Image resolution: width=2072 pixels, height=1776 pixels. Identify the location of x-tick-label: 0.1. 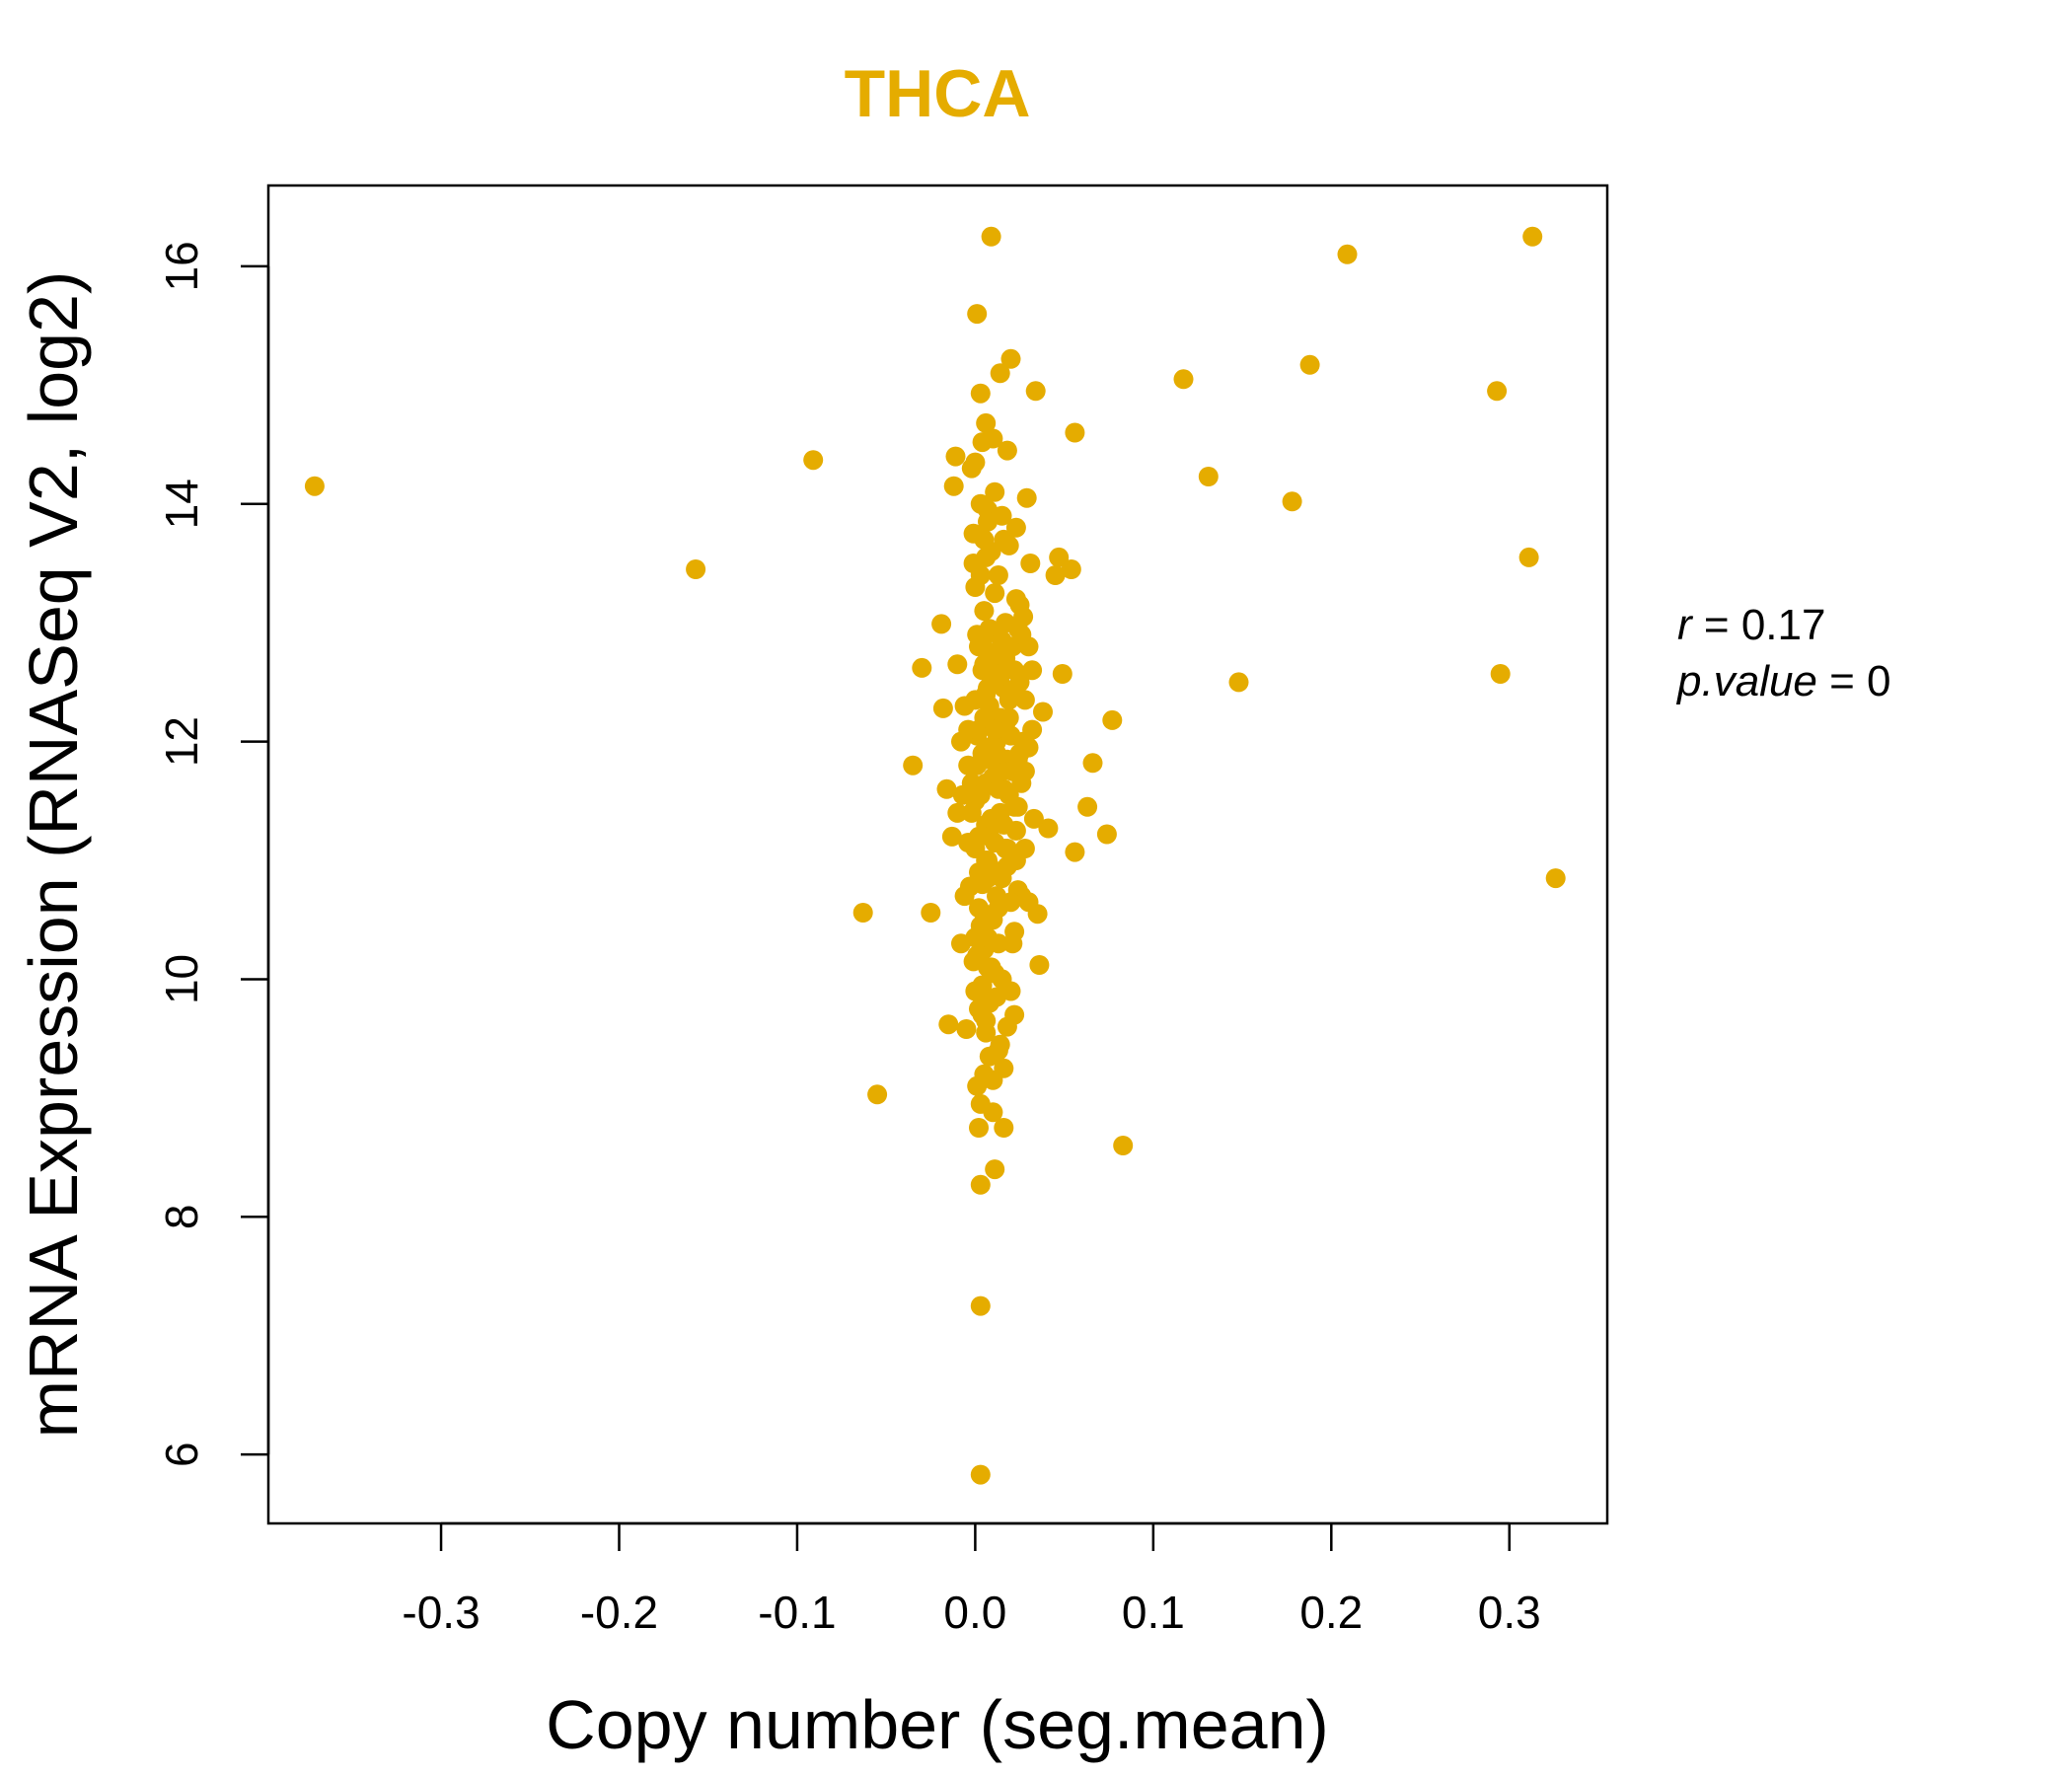
(1154, 1613).